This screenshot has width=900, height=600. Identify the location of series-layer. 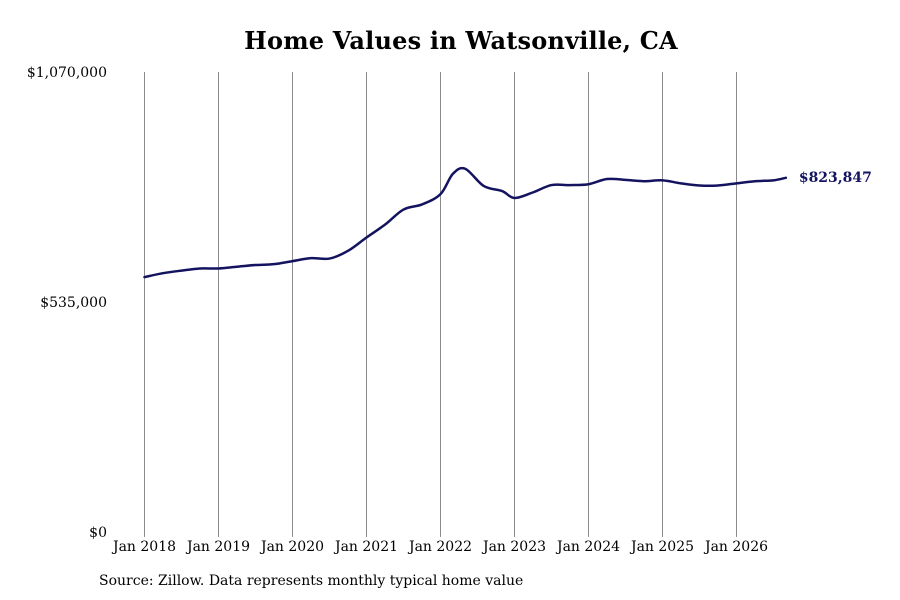
(465, 222).